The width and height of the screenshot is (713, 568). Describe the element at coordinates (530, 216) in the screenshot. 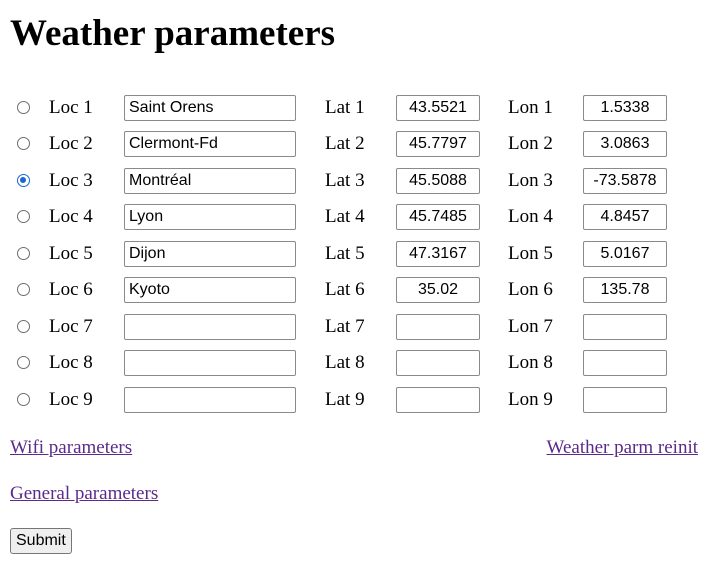

I see `longitude-label-4: Lon 4` at that location.